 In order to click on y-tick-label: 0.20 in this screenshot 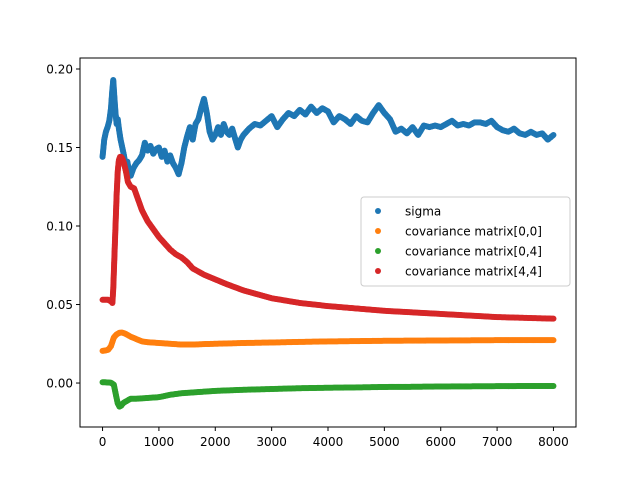, I will do `click(59, 69)`.